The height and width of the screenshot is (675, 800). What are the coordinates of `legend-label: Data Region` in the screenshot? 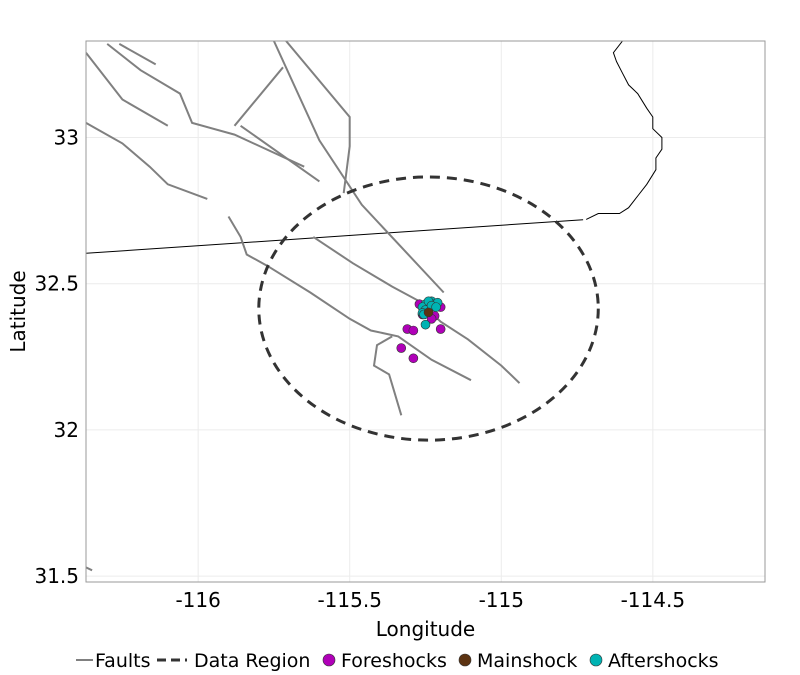 It's located at (252, 661).